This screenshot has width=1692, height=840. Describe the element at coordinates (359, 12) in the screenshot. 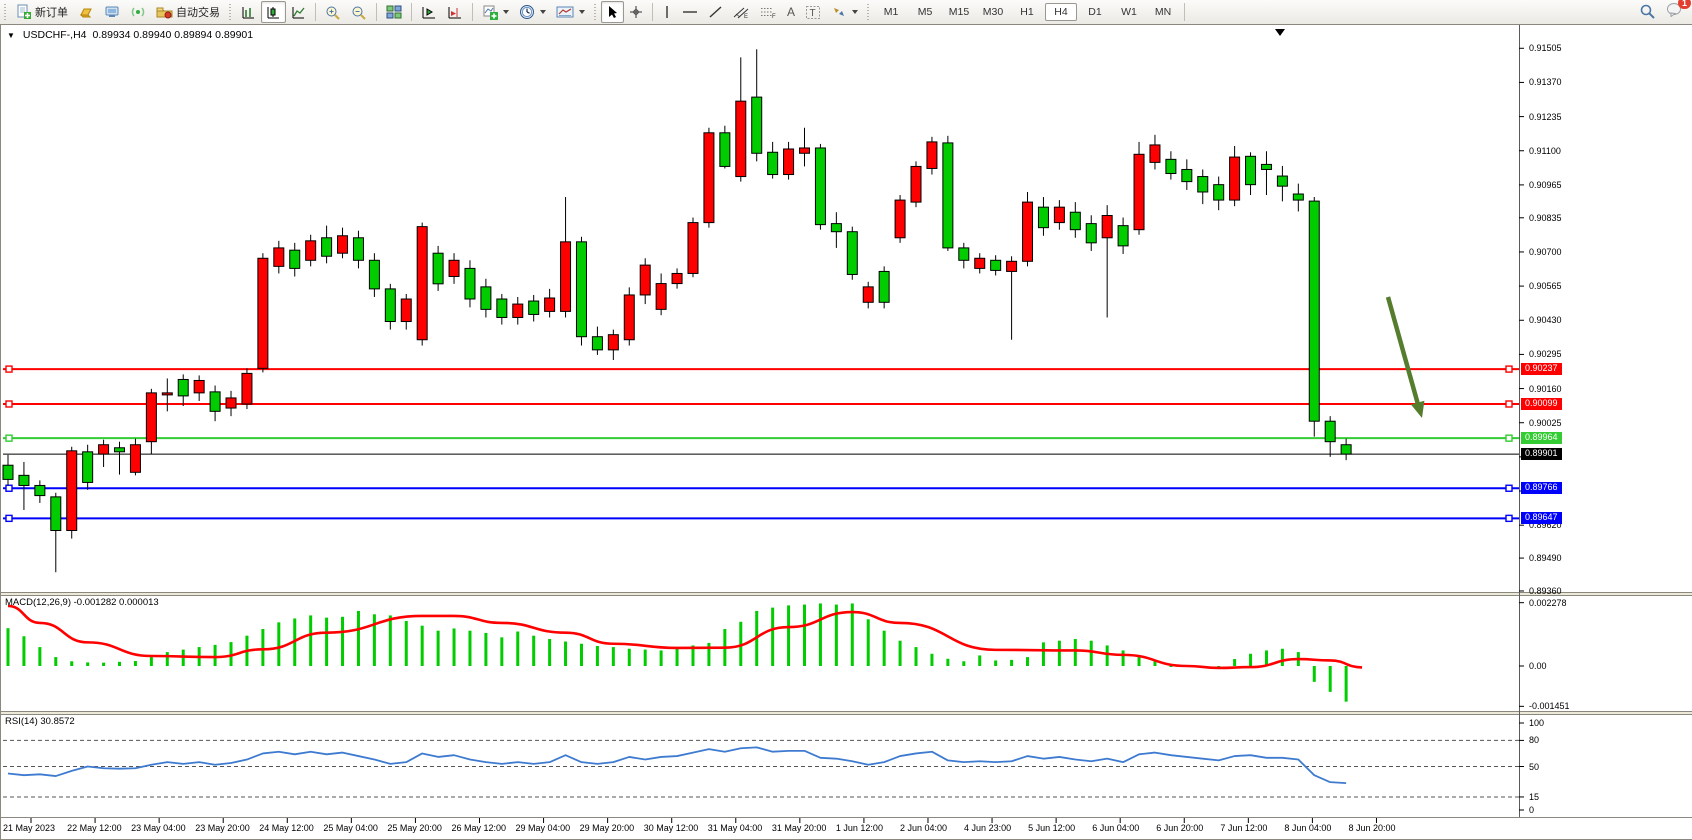

I see `zoom-out-button` at that location.